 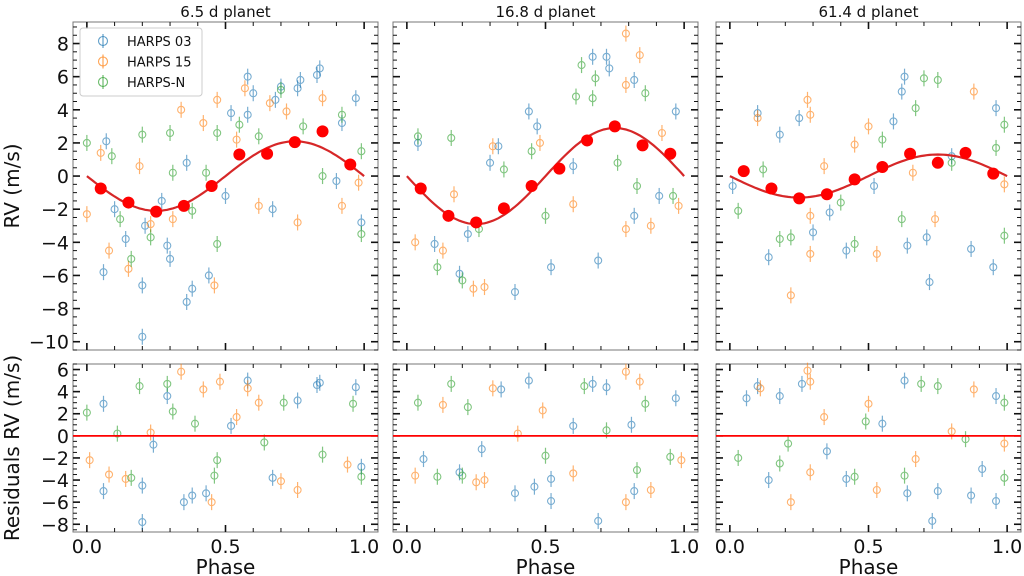 I want to click on x-tick-label: 0.0, so click(x=730, y=547).